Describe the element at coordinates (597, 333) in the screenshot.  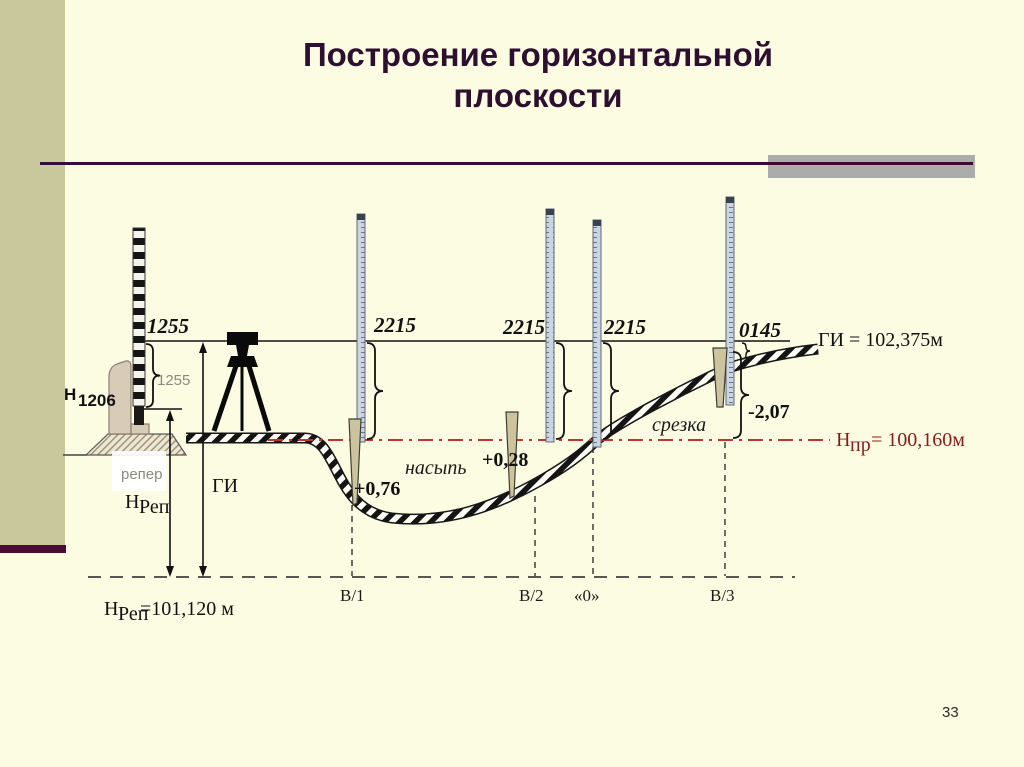
I see `staff-zero` at that location.